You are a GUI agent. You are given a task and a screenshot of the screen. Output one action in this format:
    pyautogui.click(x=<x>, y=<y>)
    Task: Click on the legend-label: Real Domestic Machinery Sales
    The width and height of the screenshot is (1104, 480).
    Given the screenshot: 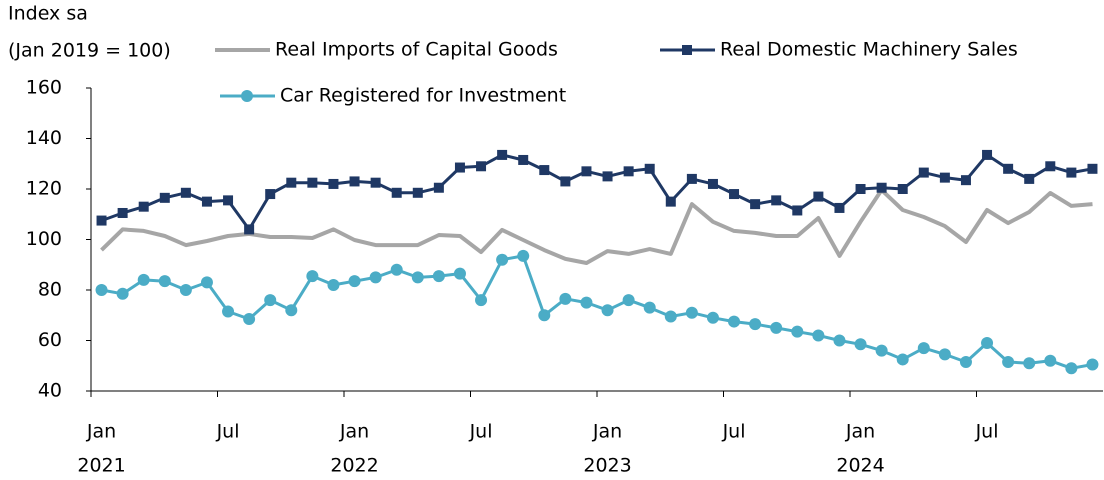 What is the action you would take?
    pyautogui.click(x=869, y=50)
    